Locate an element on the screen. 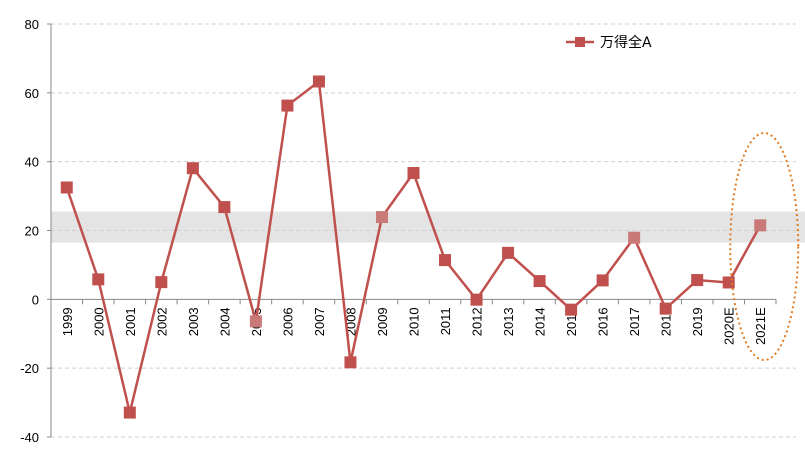 This screenshot has height=475, width=805. x-tick-label: 2000 is located at coordinates (98, 321).